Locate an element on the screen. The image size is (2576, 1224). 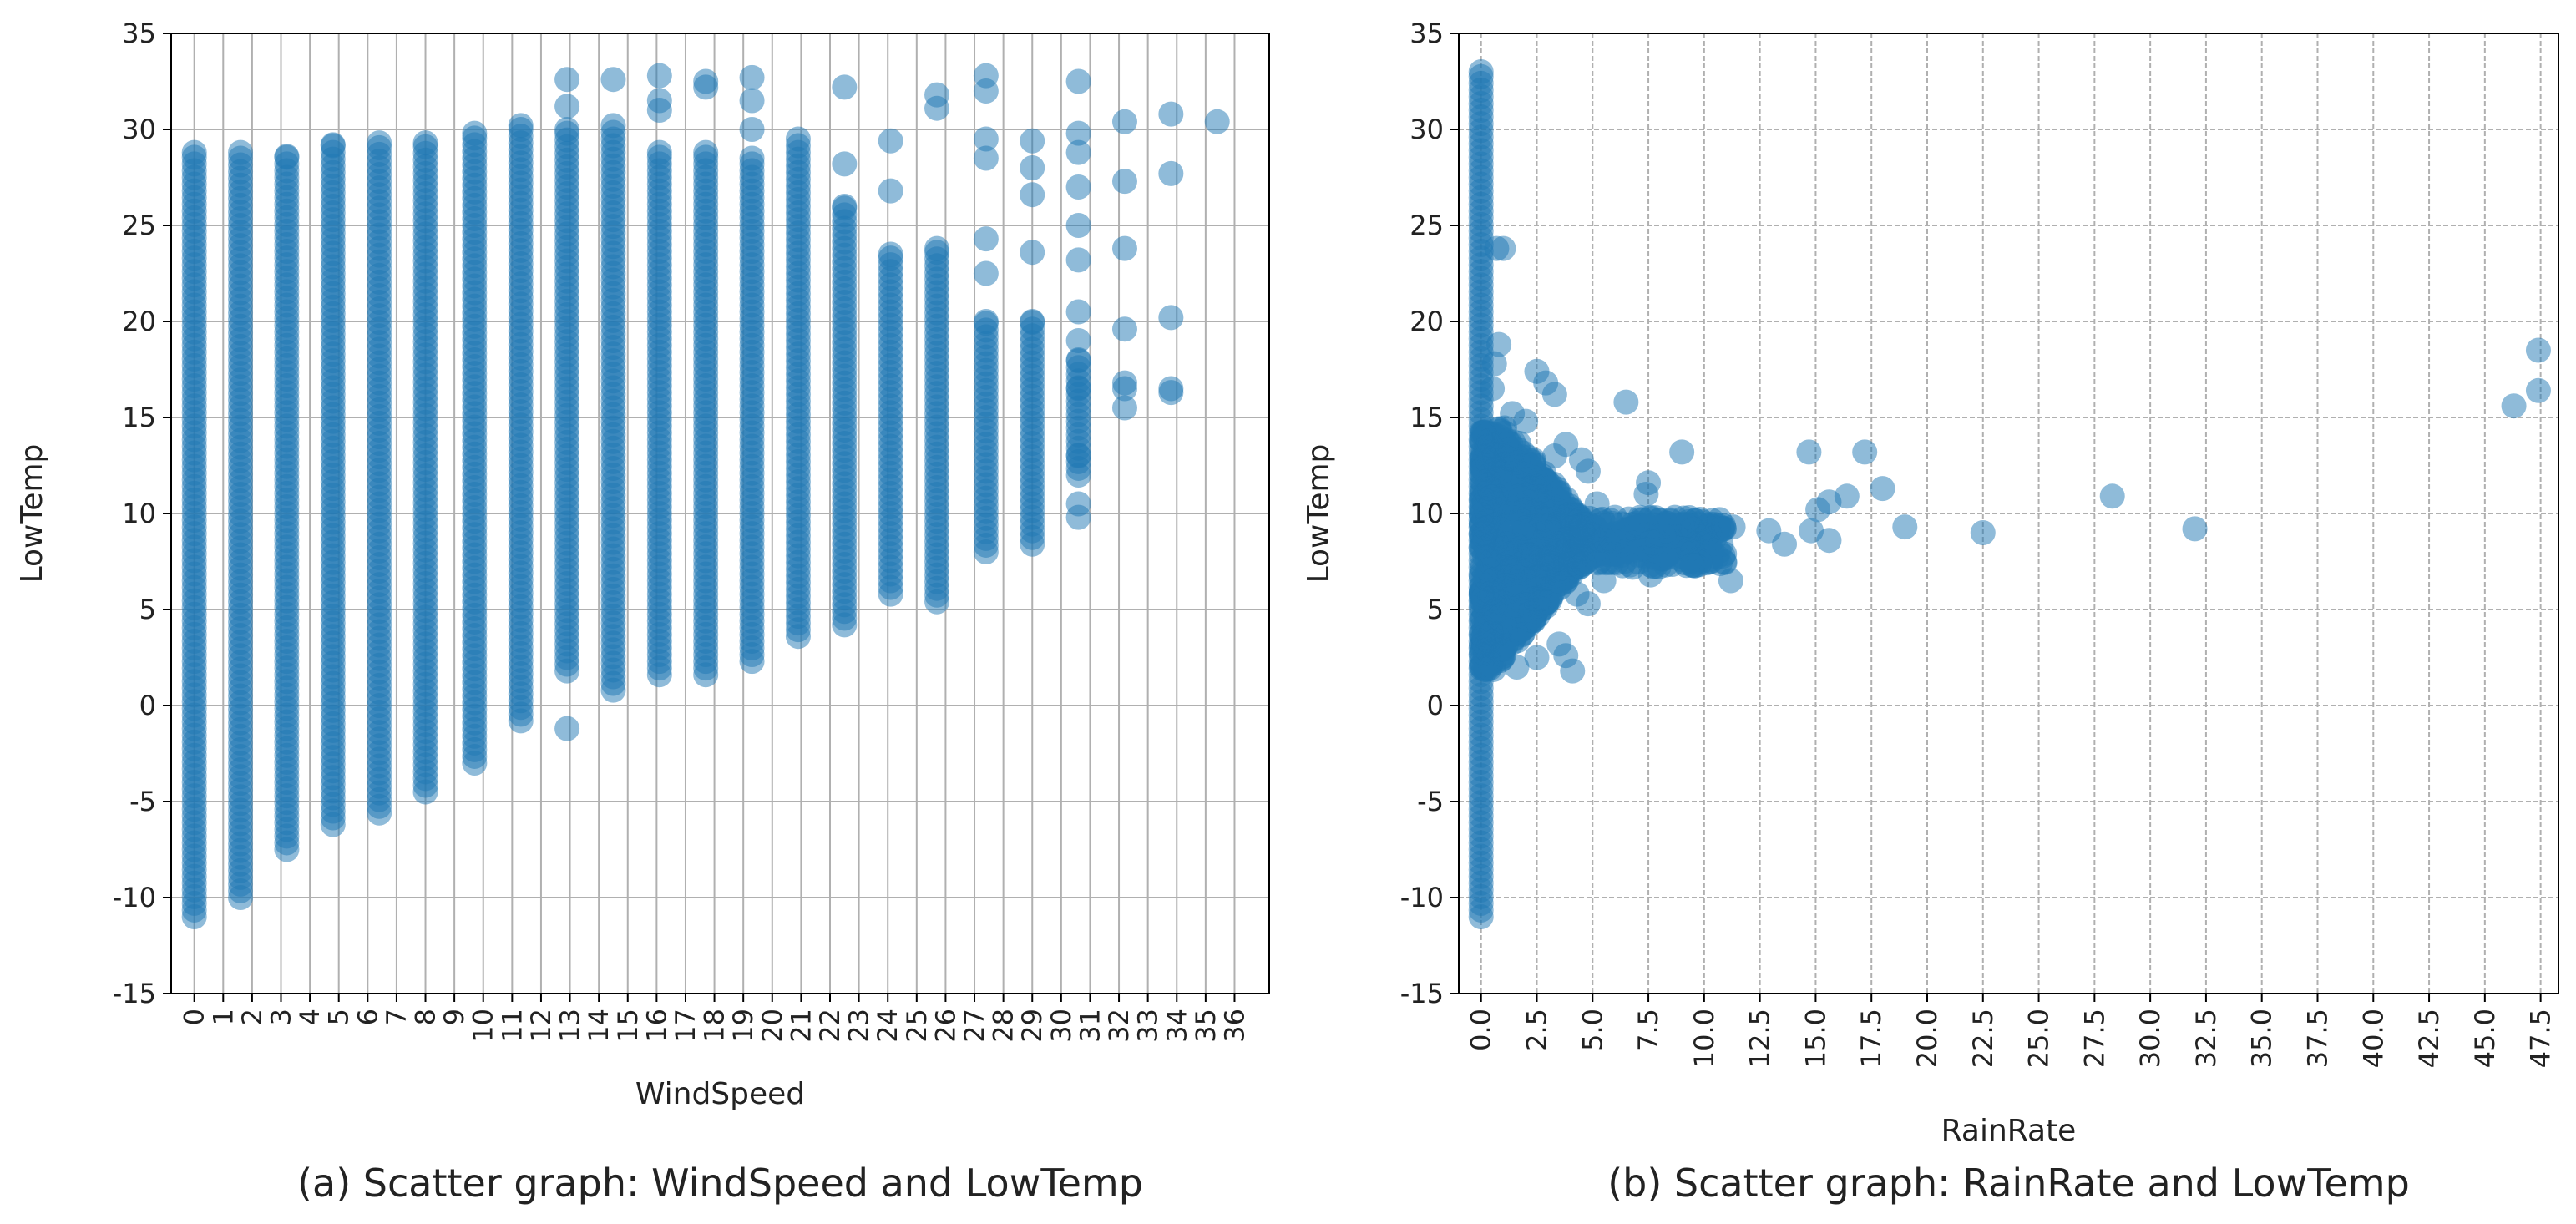
panel-caption: (b) Scatter graph: RainRate and LowTemp is located at coordinates (2008, 1183).